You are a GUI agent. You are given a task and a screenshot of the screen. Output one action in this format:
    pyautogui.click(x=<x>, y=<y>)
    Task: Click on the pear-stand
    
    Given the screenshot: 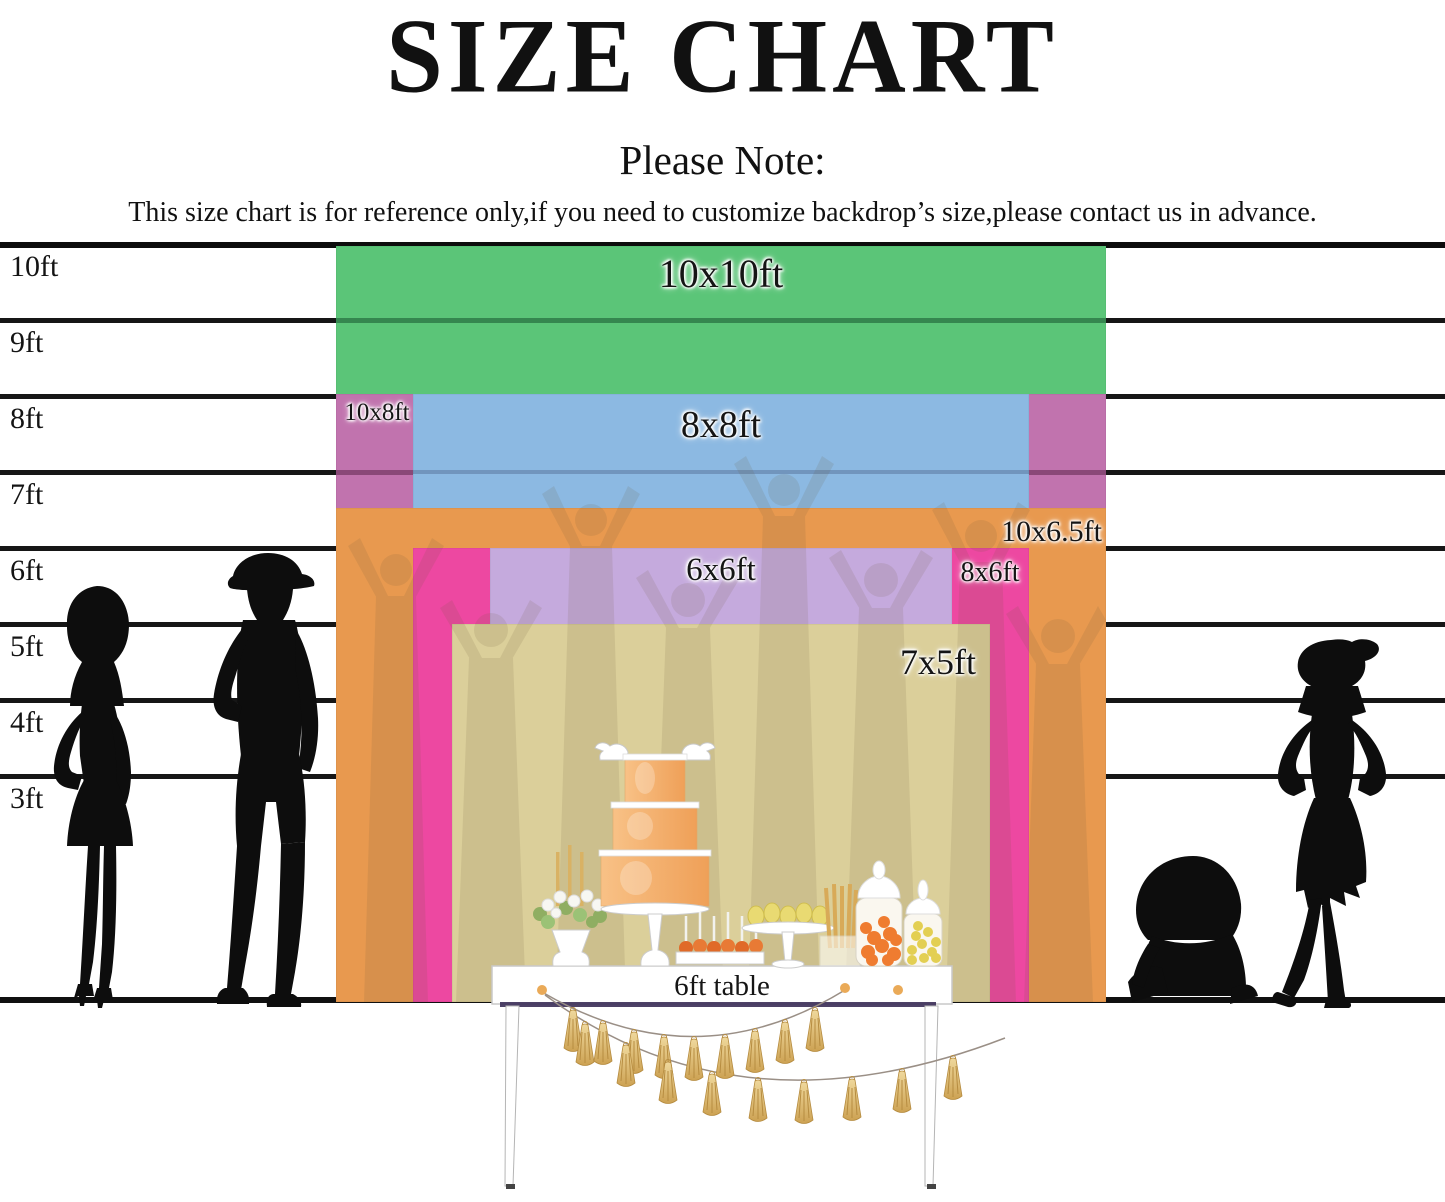 What is the action you would take?
    pyautogui.click(x=788, y=935)
    